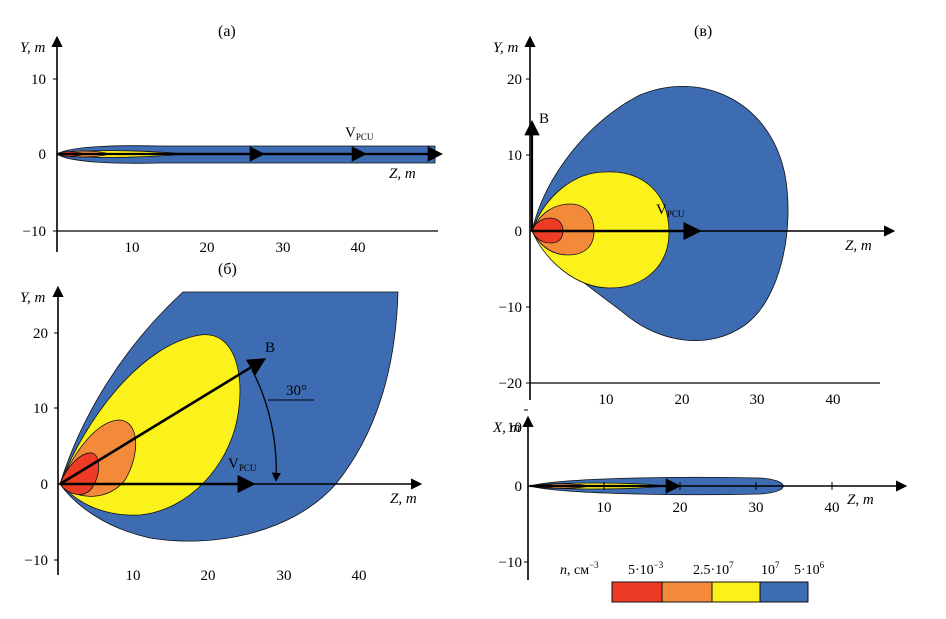 This screenshot has height=619, width=946. Describe the element at coordinates (283, 248) in the screenshot. I see `panel-a-xtick: 30` at that location.